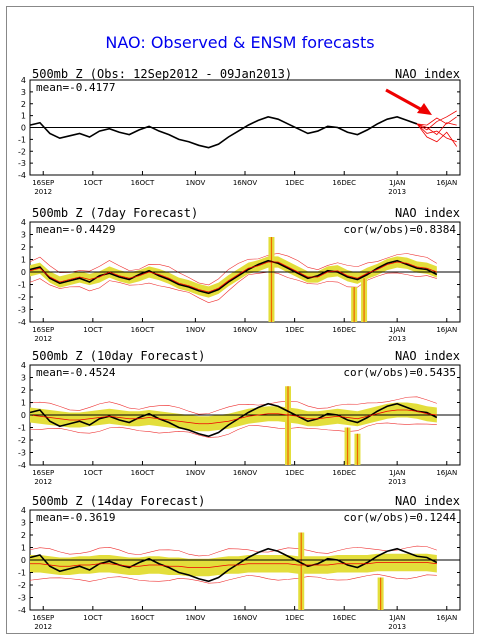 The image size is (480, 640). Describe the element at coordinates (239, 42) in the screenshot. I see `main-title: NAO: Observed & ENSM forecasts` at that location.